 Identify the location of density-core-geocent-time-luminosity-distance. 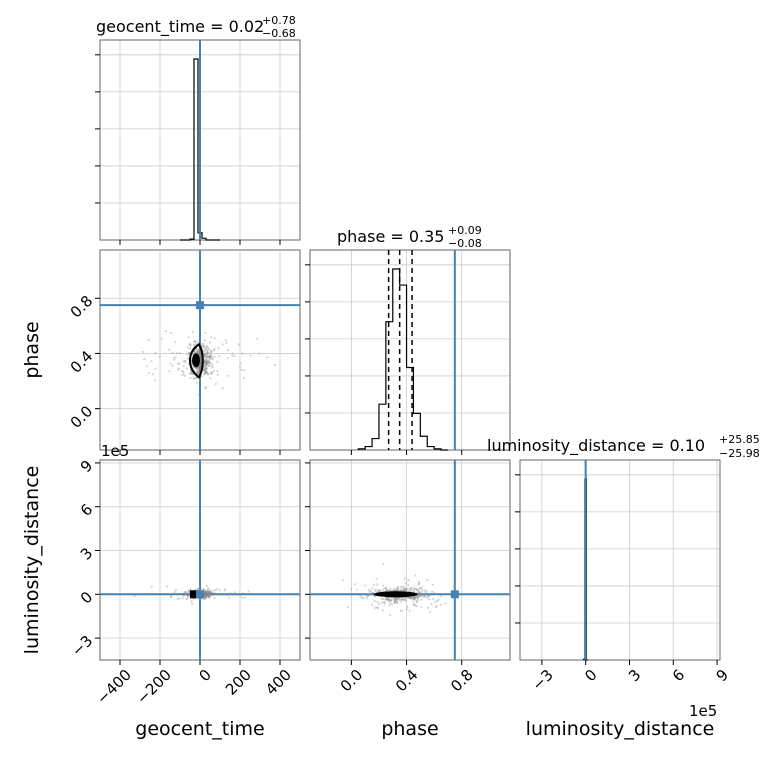
(194, 594).